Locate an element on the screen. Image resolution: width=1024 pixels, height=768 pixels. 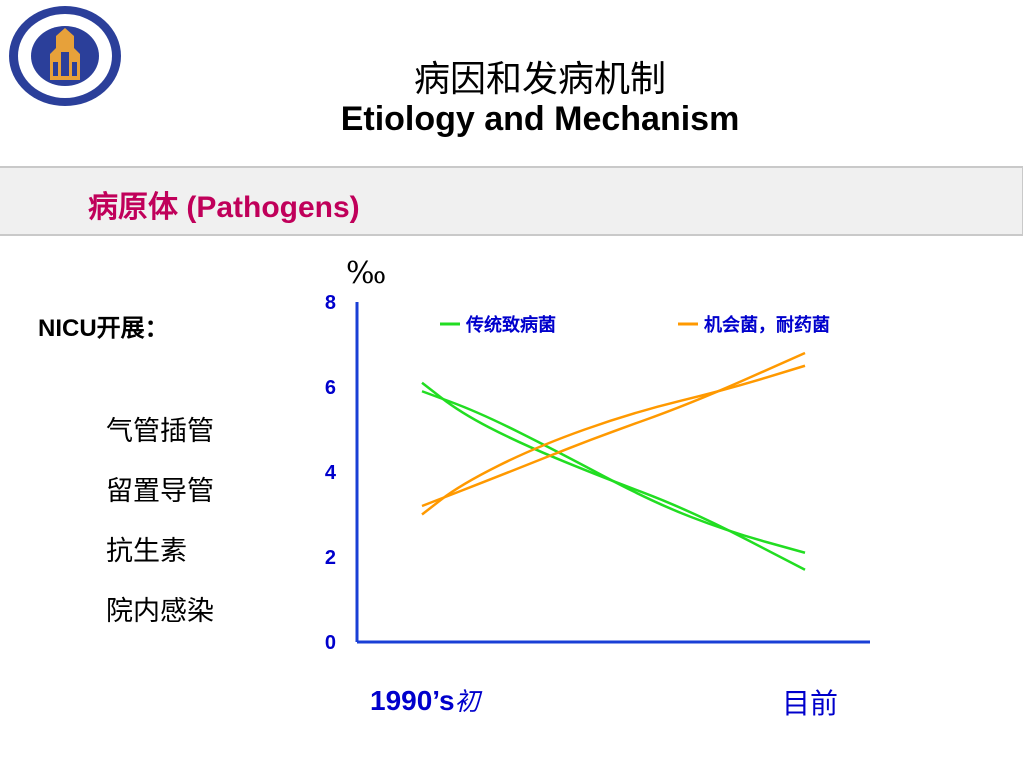
y-tick-label: 4 is located at coordinates (331, 473).